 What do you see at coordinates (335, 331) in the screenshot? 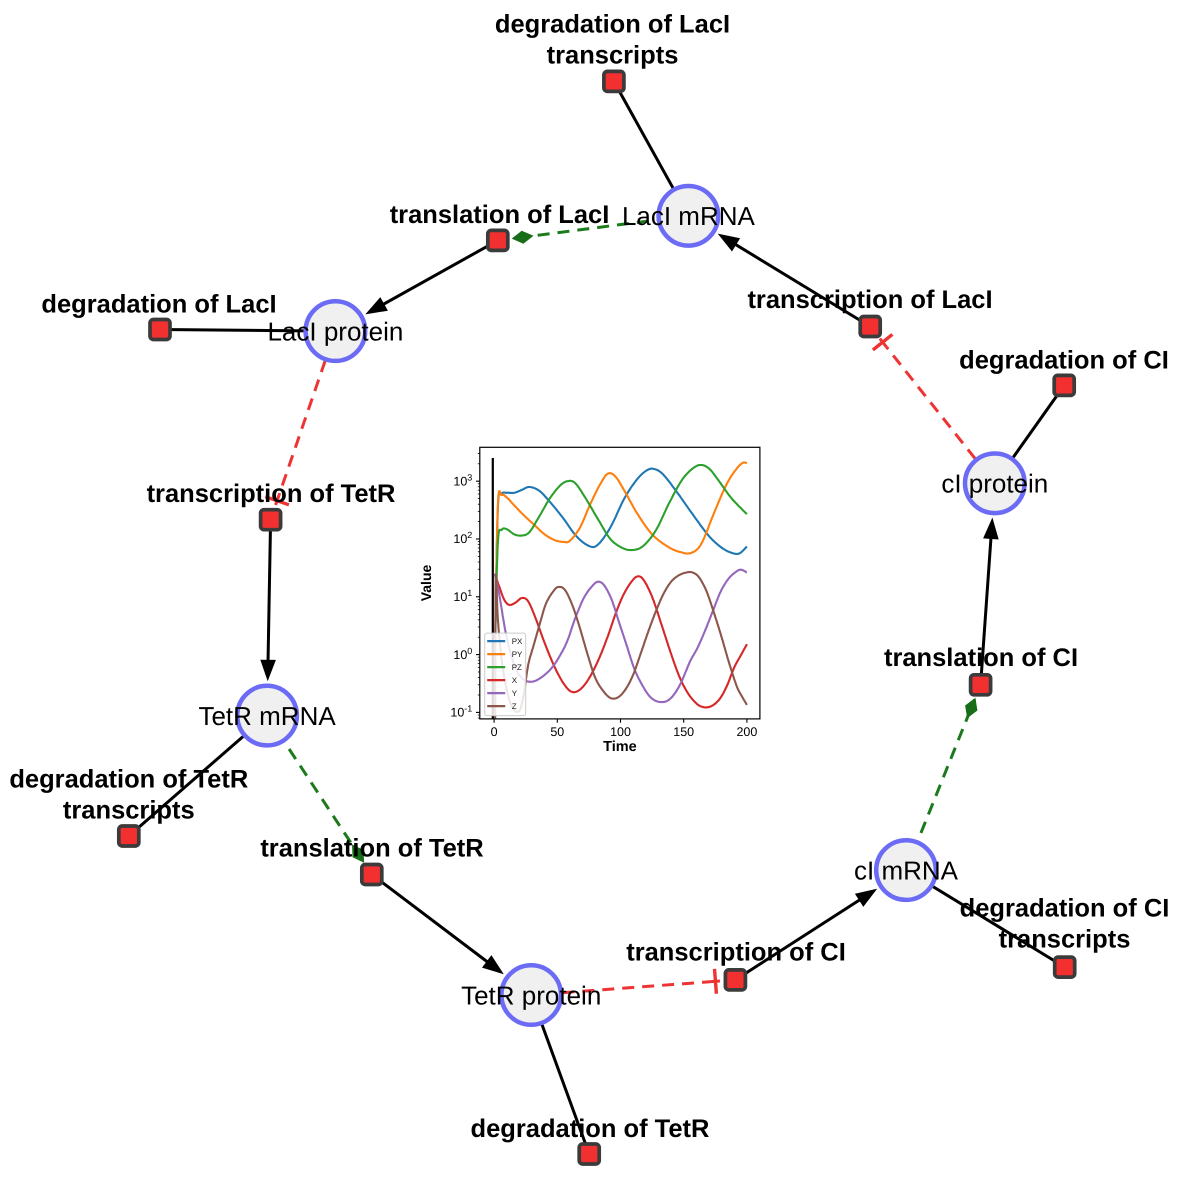
I see `svg-text: LacI protein` at bounding box center [335, 331].